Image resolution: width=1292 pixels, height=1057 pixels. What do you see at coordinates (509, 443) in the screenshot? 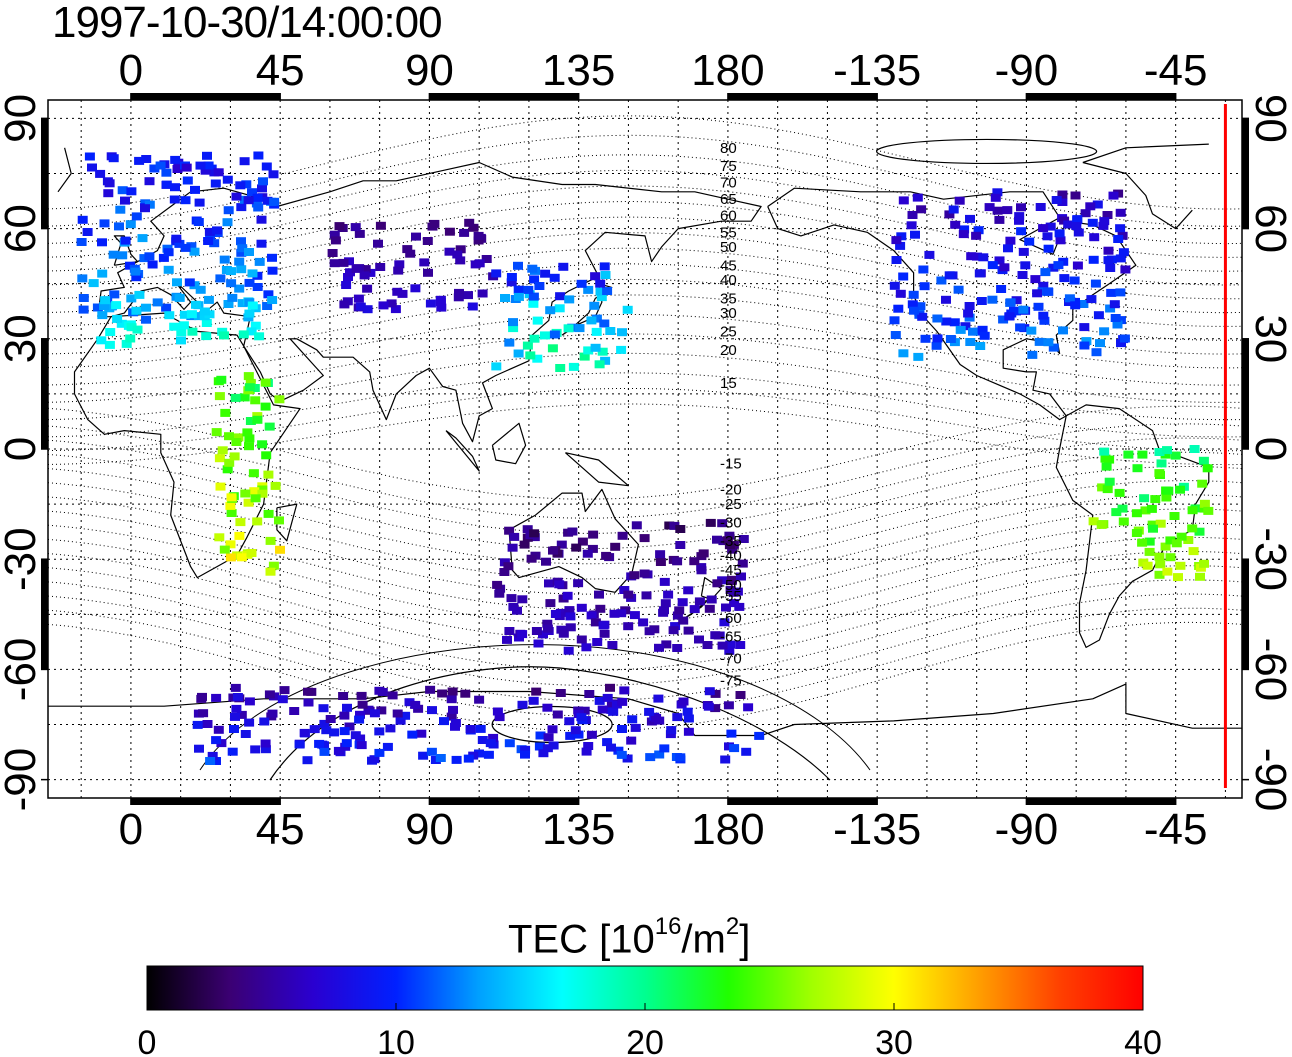
I see `coastline` at bounding box center [509, 443].